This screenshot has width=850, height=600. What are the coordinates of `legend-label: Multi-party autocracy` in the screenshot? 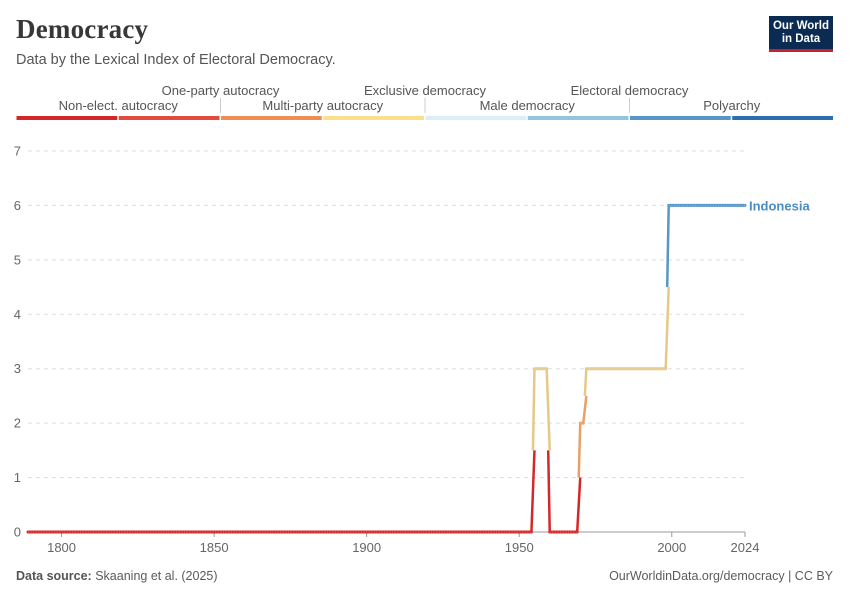 It's located at (322, 105).